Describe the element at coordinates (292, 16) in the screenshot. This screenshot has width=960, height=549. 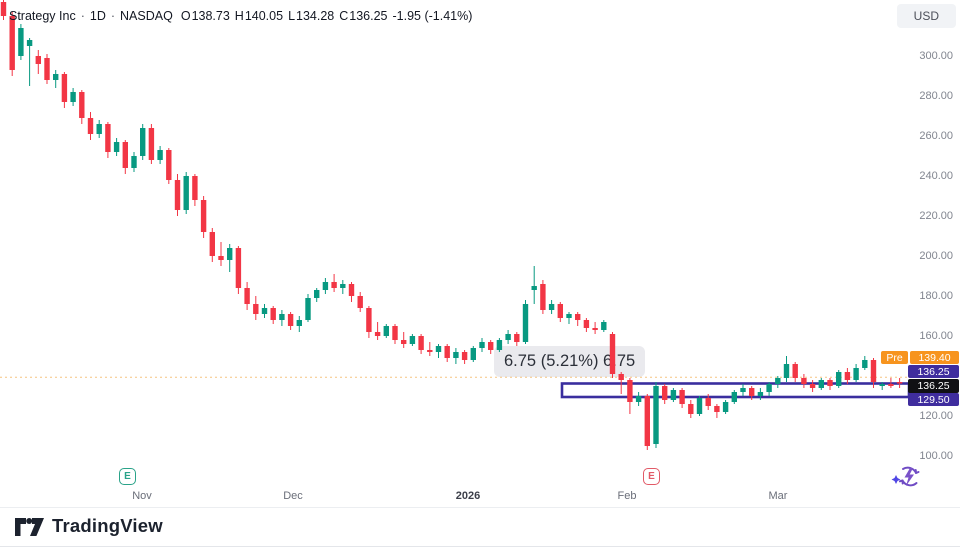
I see `low-label: L` at that location.